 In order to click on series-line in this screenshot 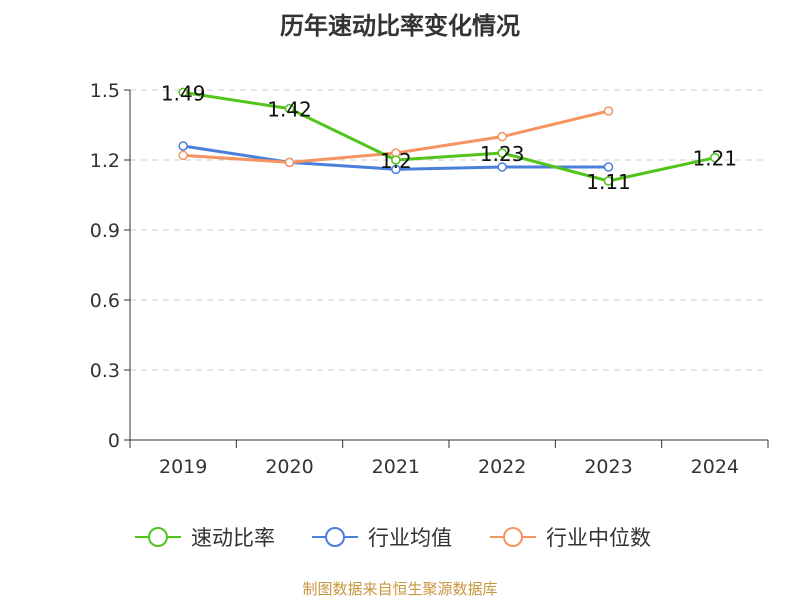, I will do `click(449, 136)`.